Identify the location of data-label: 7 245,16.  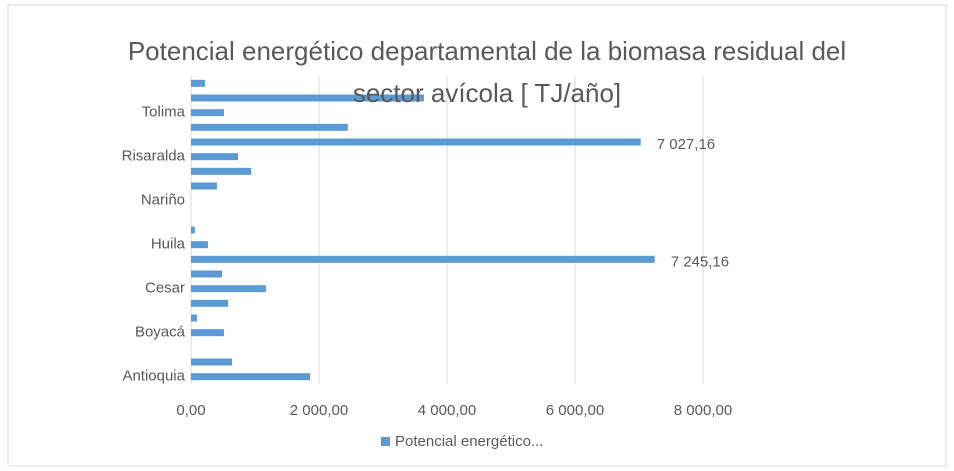
(700, 261).